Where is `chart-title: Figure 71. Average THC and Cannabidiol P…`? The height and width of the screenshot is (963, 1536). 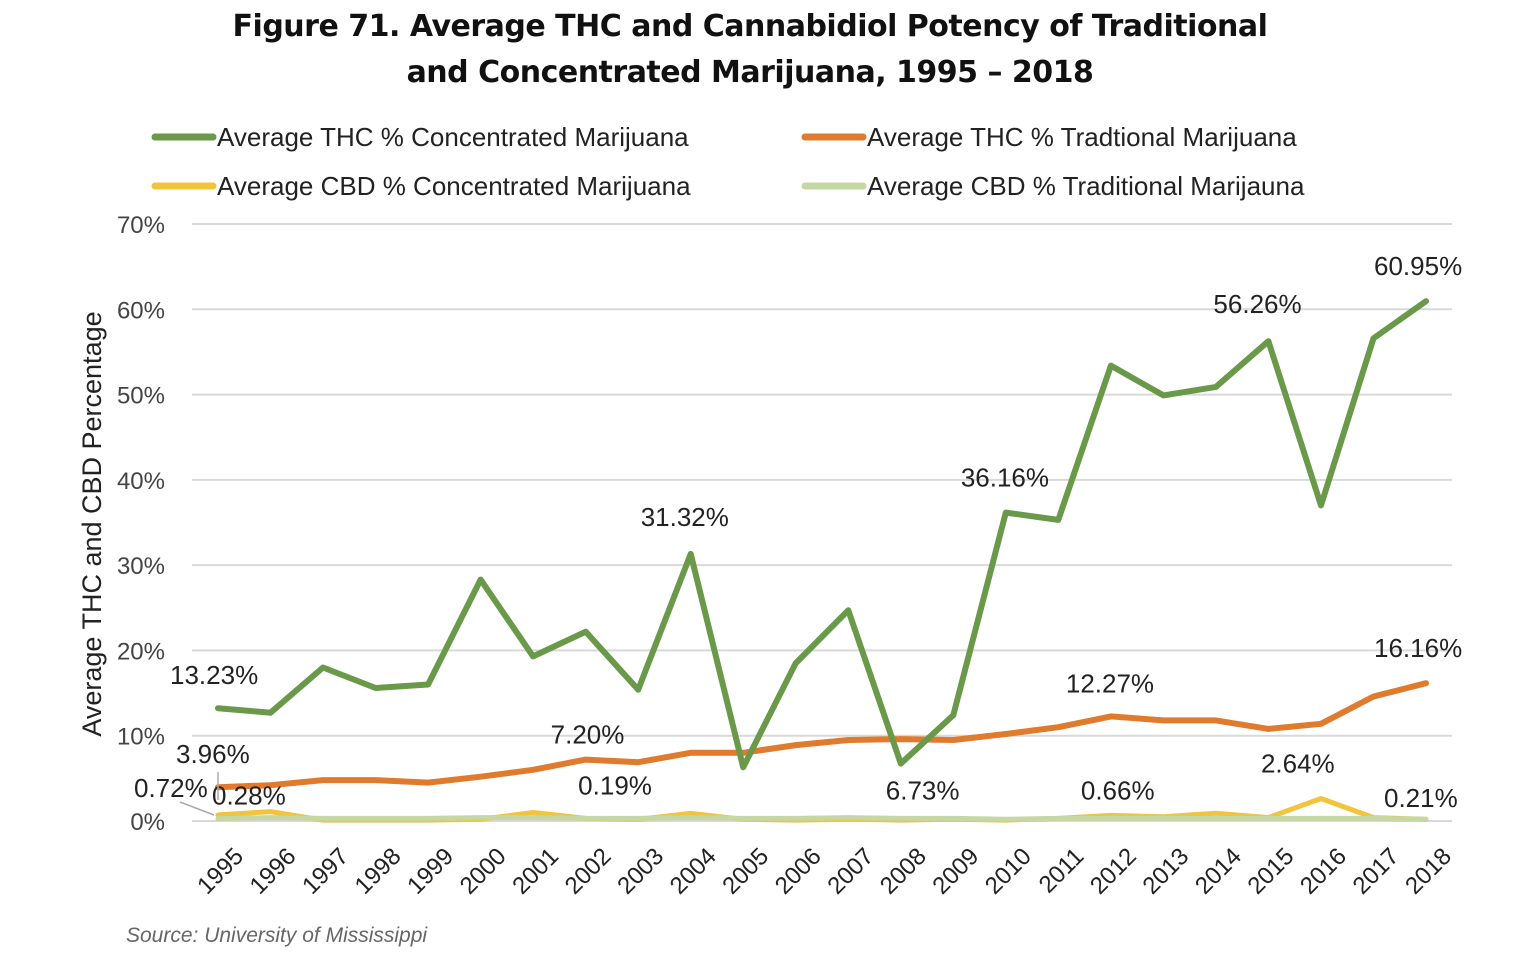 chart-title: Figure 71. Average THC and Cannabidiol P… is located at coordinates (750, 50).